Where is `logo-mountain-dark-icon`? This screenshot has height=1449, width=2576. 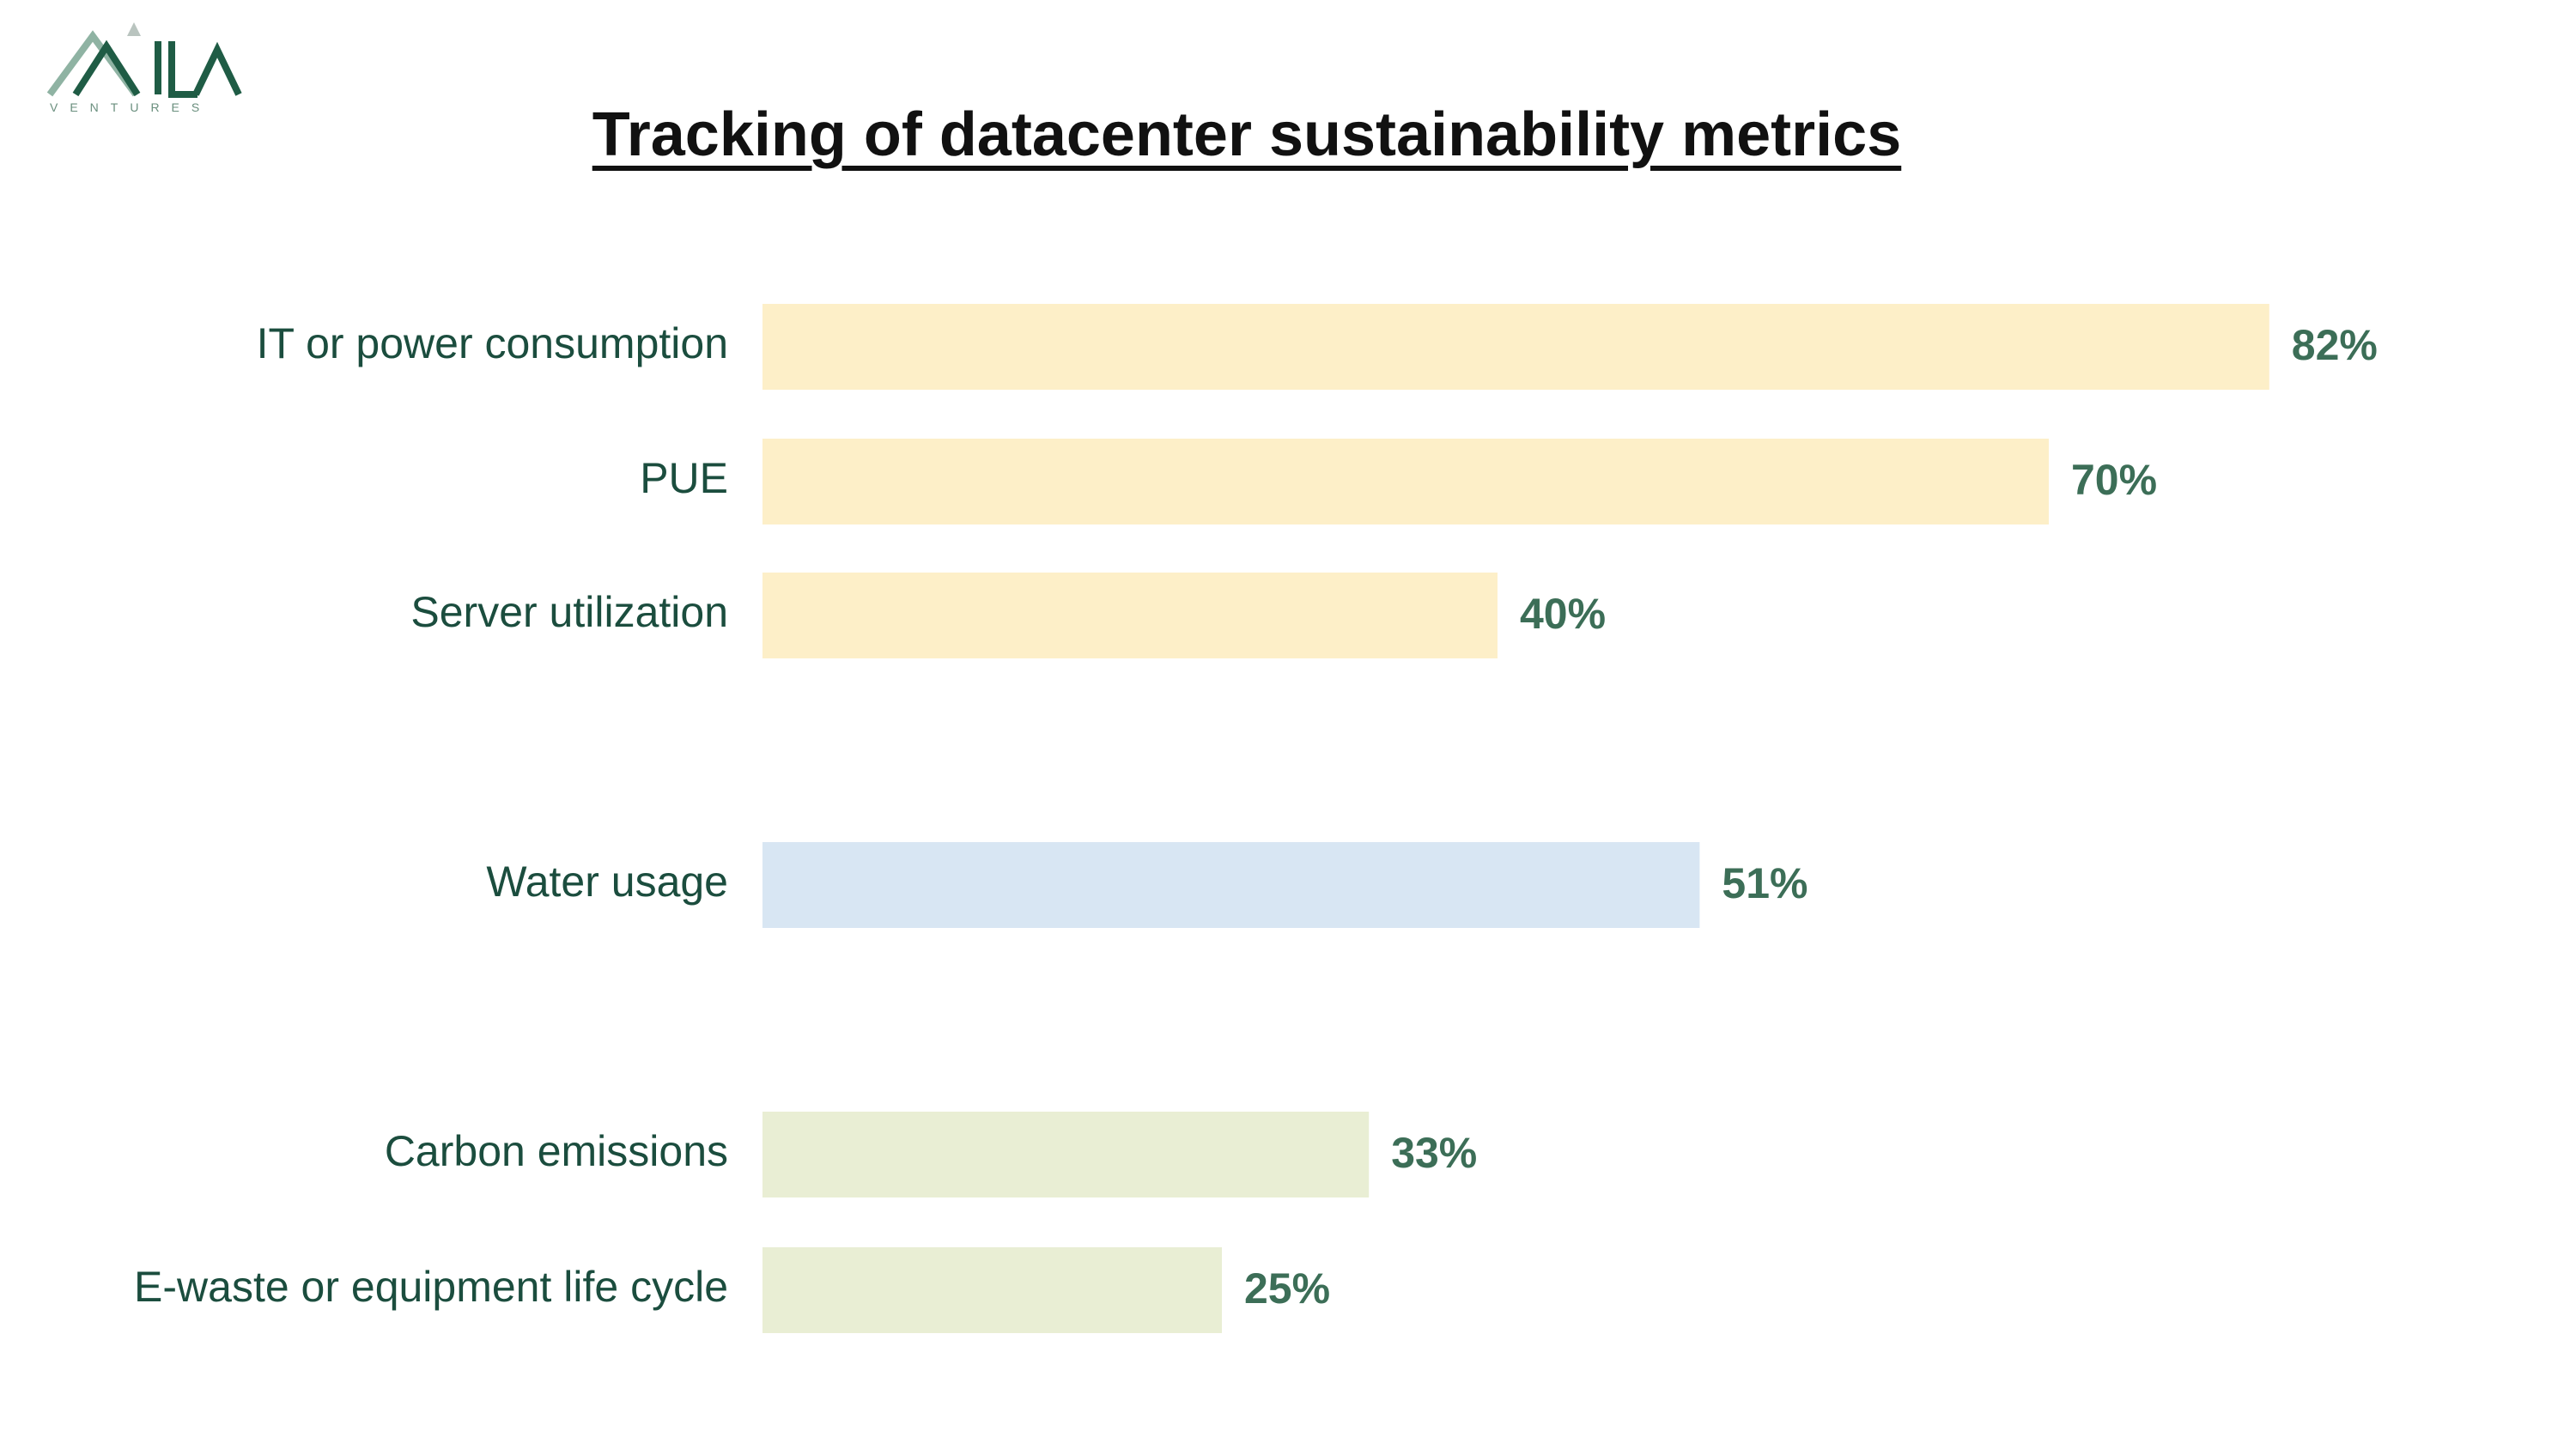
logo-mountain-dark-icon is located at coordinates (106, 68).